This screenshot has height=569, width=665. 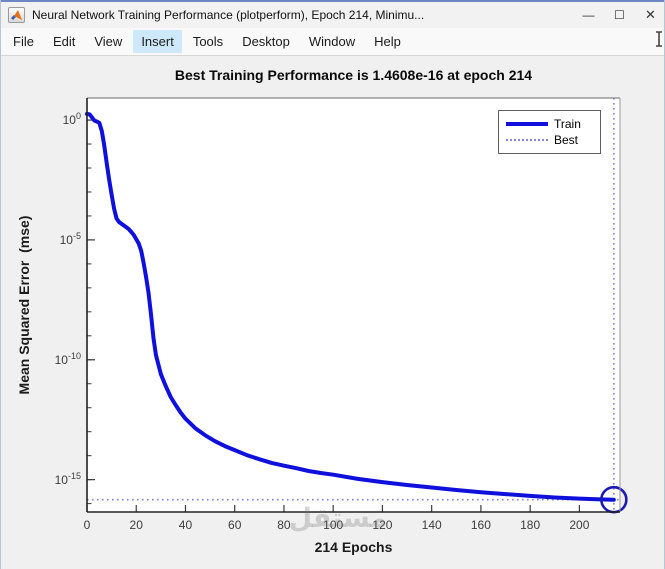 I want to click on menu-item-help: Help, so click(x=387, y=41).